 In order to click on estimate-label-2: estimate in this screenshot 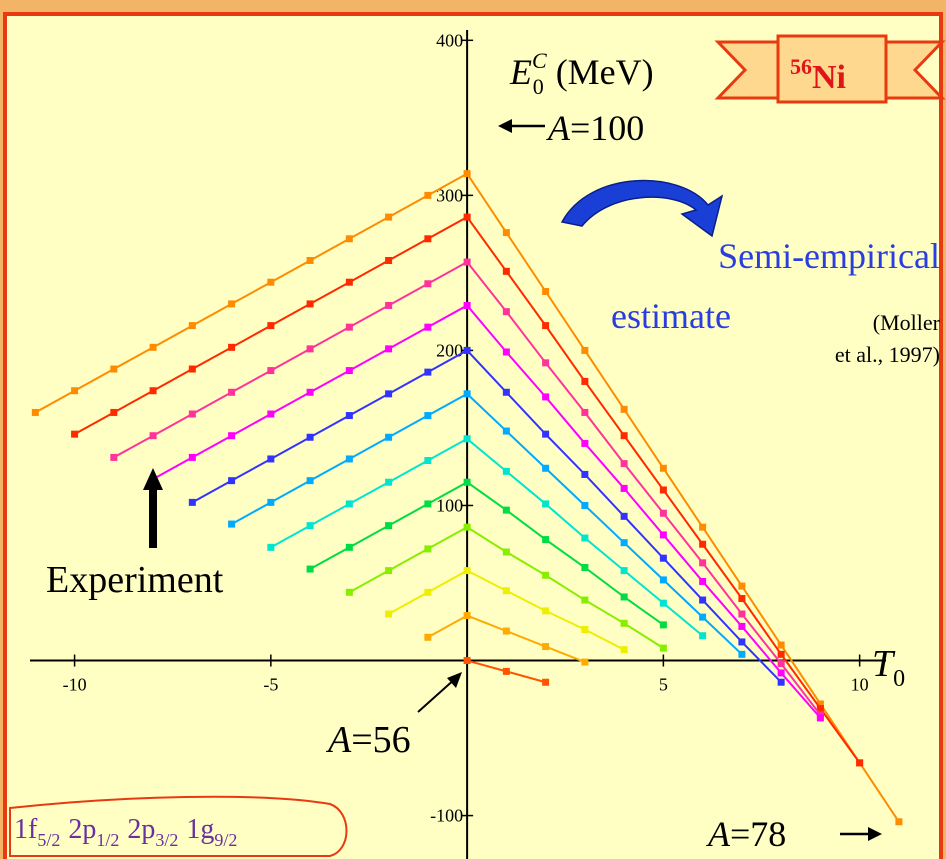, I will do `click(671, 316)`.